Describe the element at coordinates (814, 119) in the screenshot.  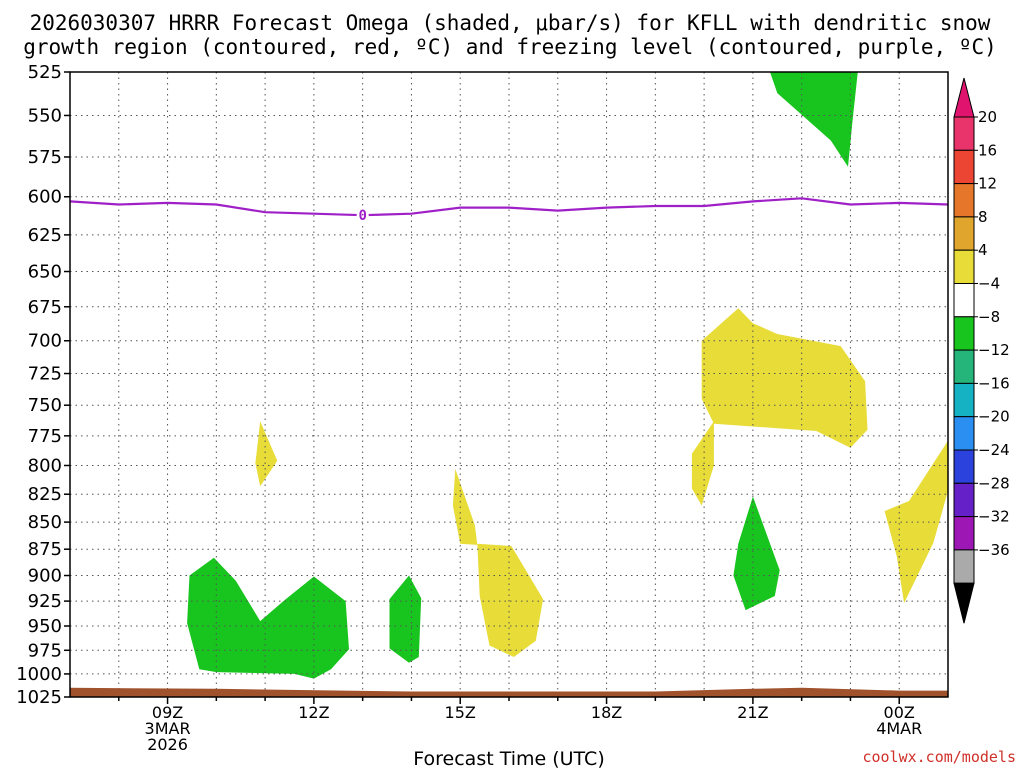
I see `omega-neg-near-21z-upper` at that location.